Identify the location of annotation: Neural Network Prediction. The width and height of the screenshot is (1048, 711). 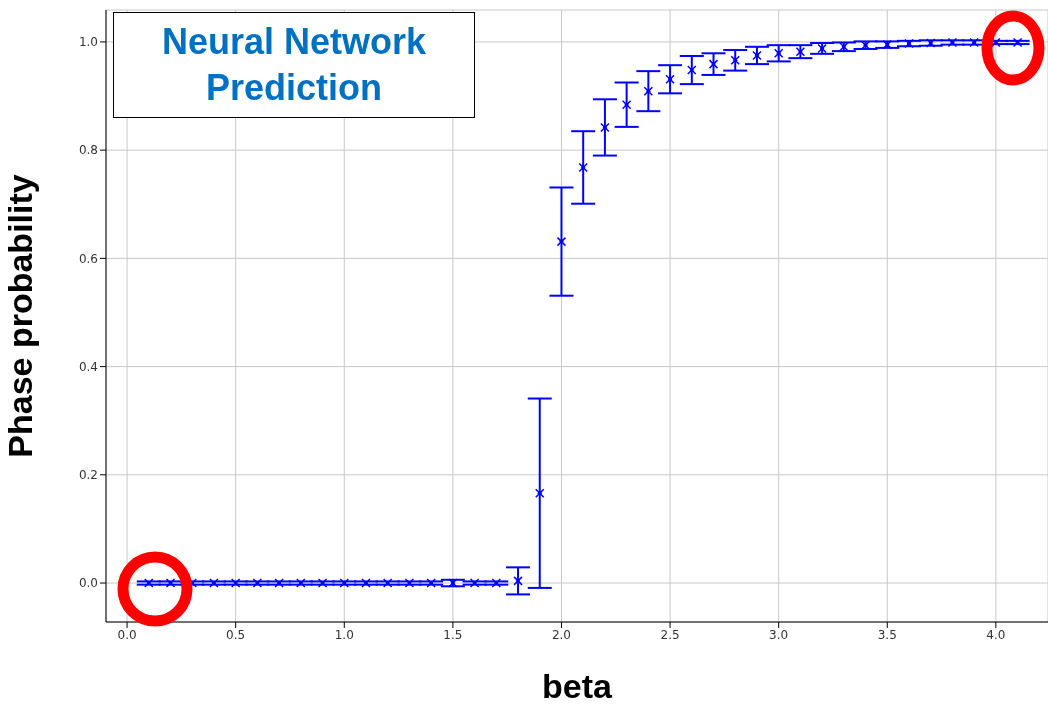
(294, 65).